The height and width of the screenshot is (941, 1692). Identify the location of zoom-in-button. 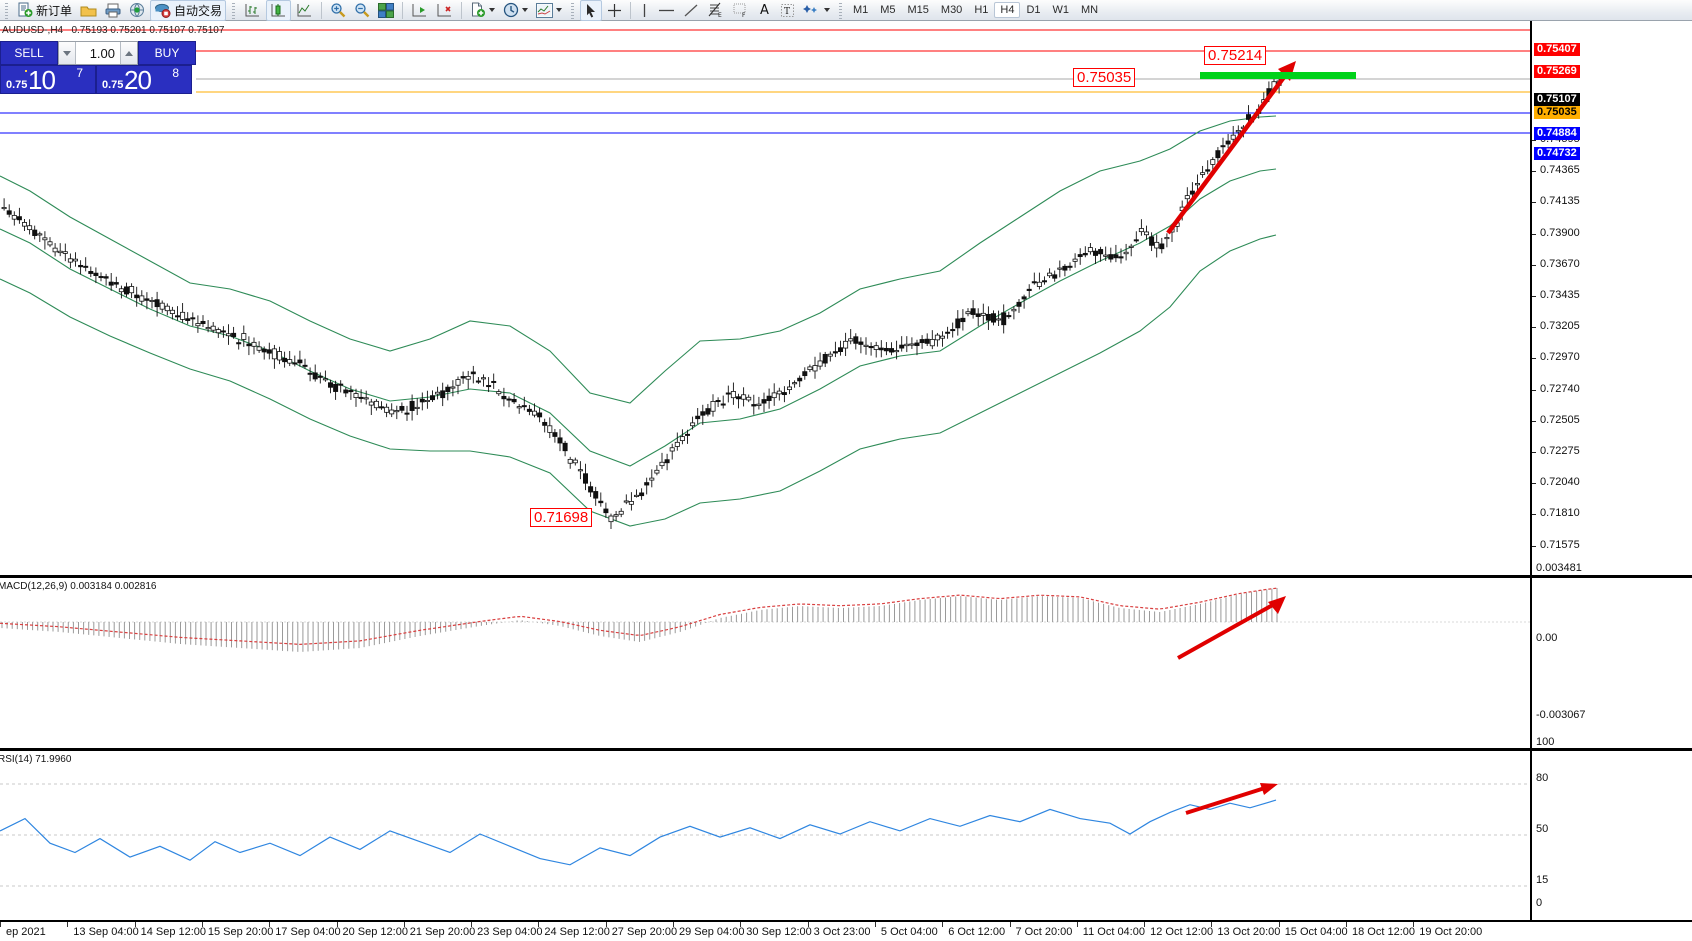
(338, 10).